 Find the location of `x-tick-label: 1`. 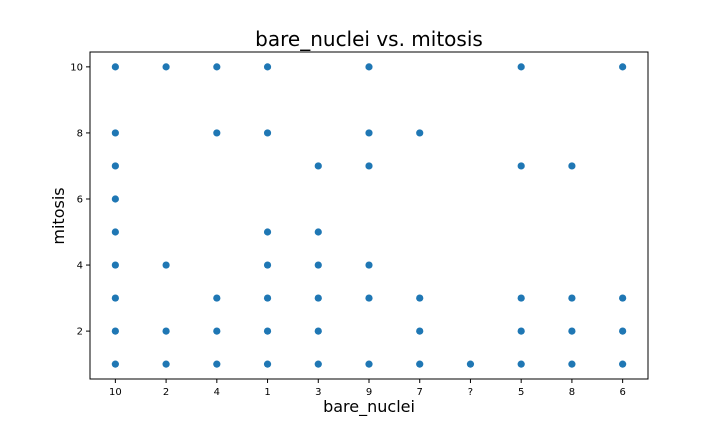

x-tick-label: 1 is located at coordinates (267, 392).